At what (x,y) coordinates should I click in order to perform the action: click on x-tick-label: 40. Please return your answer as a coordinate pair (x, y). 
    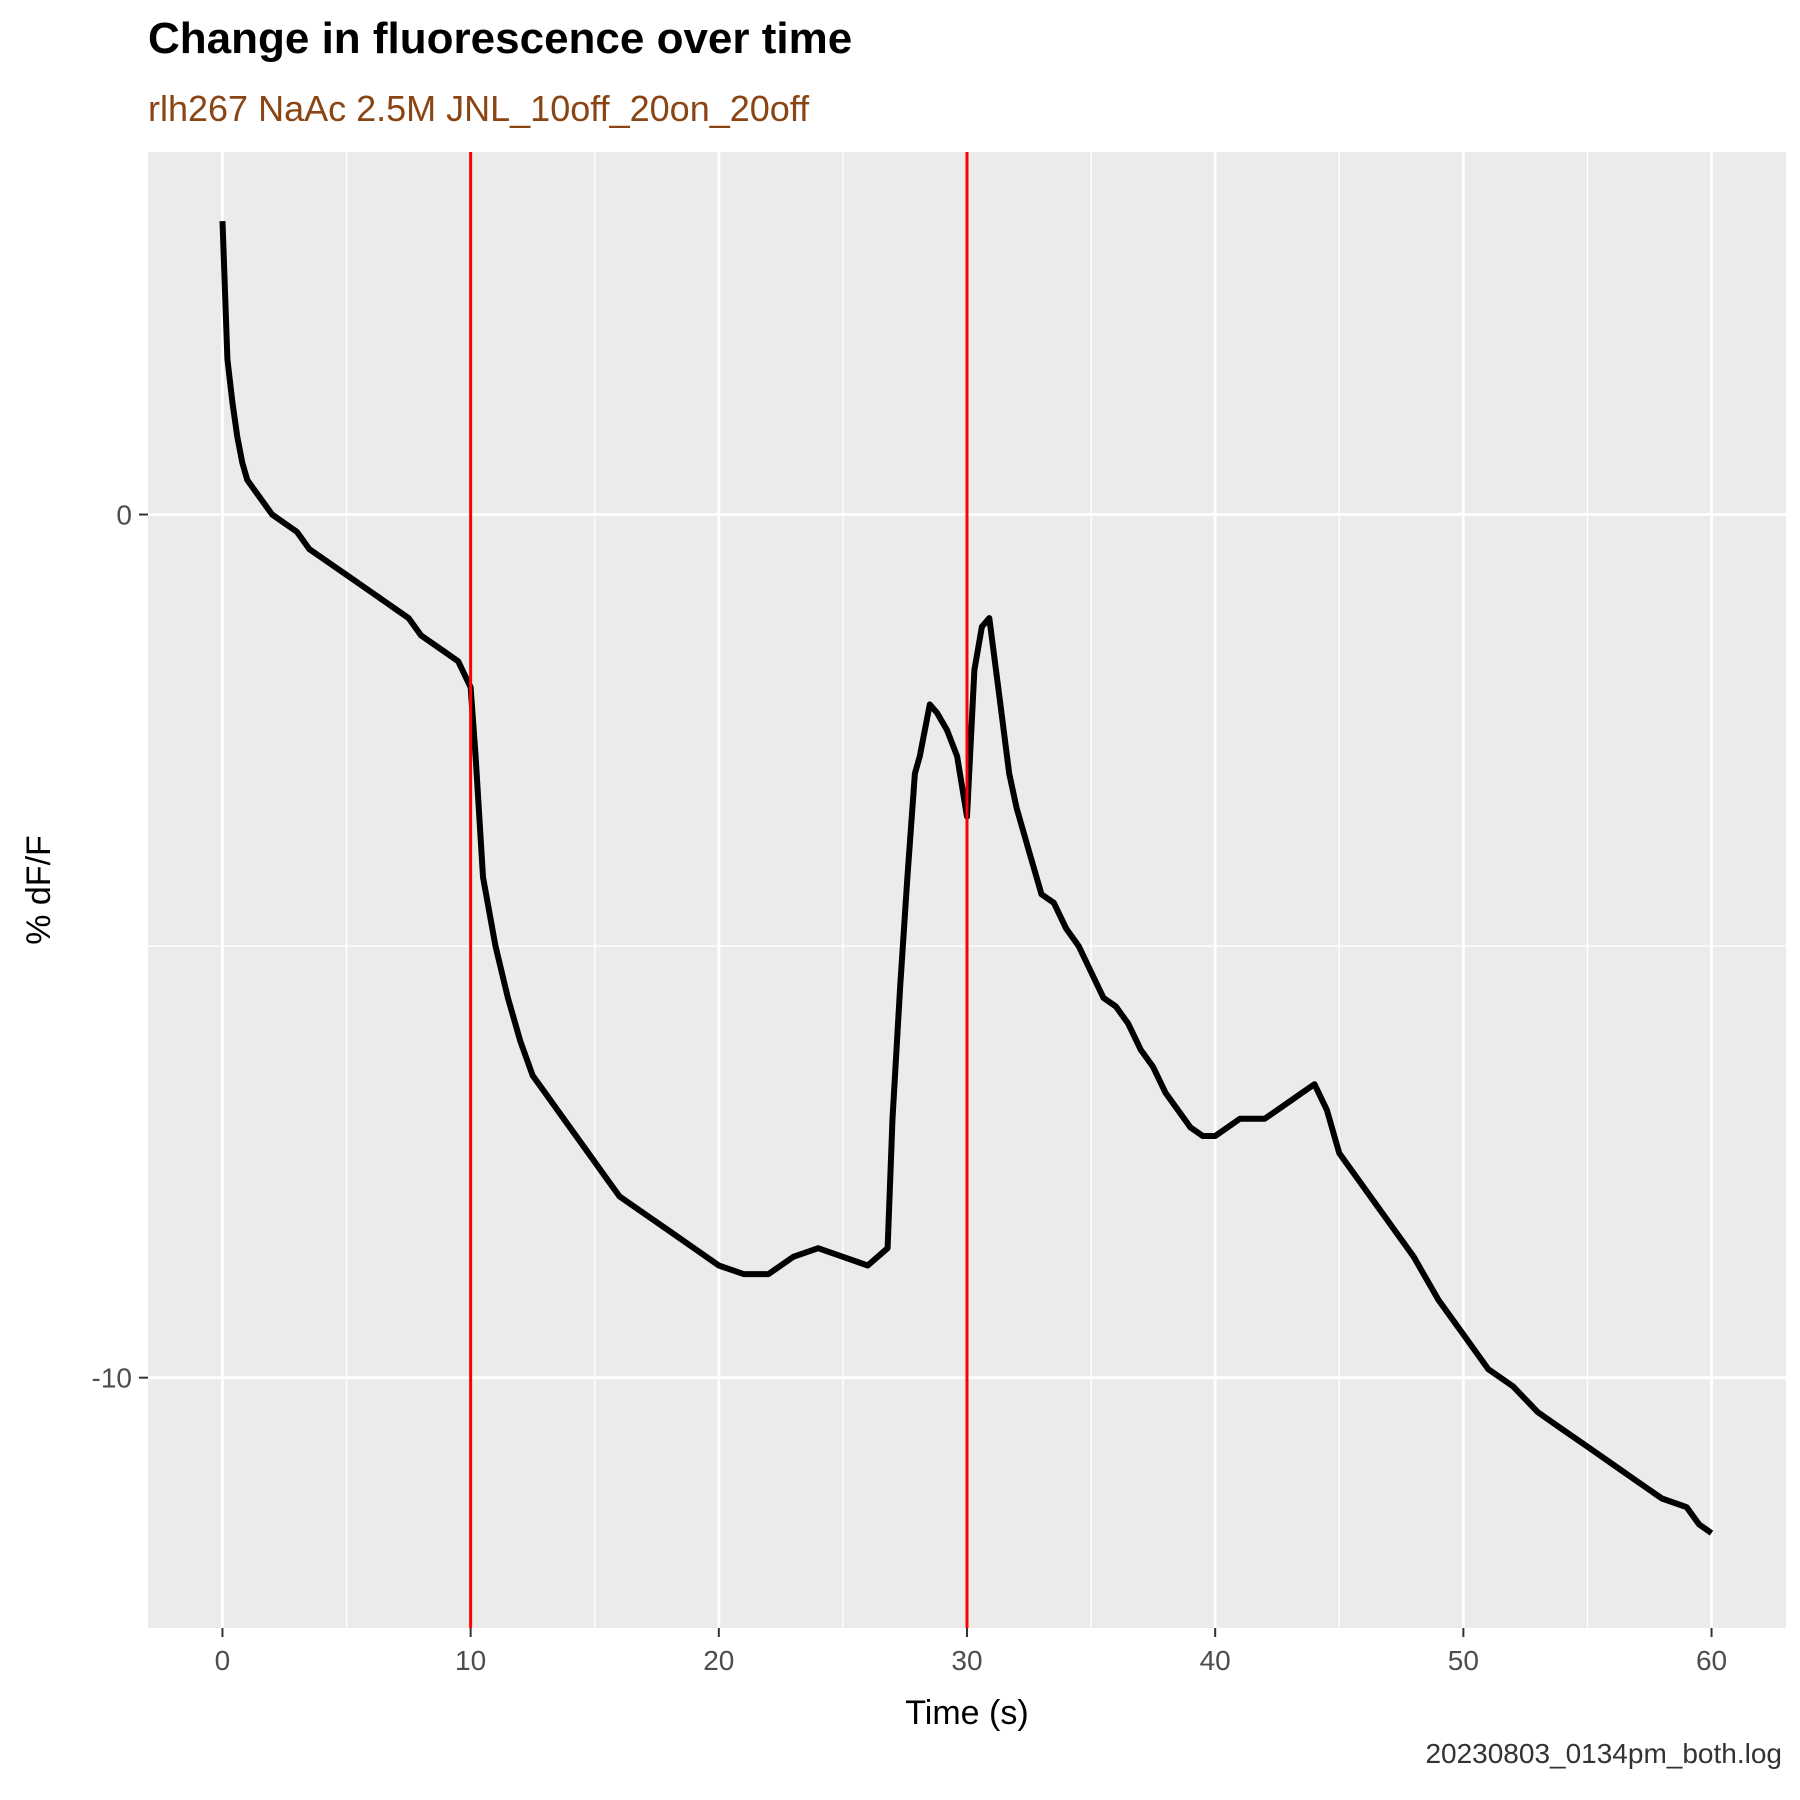
    Looking at the image, I should click on (1215, 1660).